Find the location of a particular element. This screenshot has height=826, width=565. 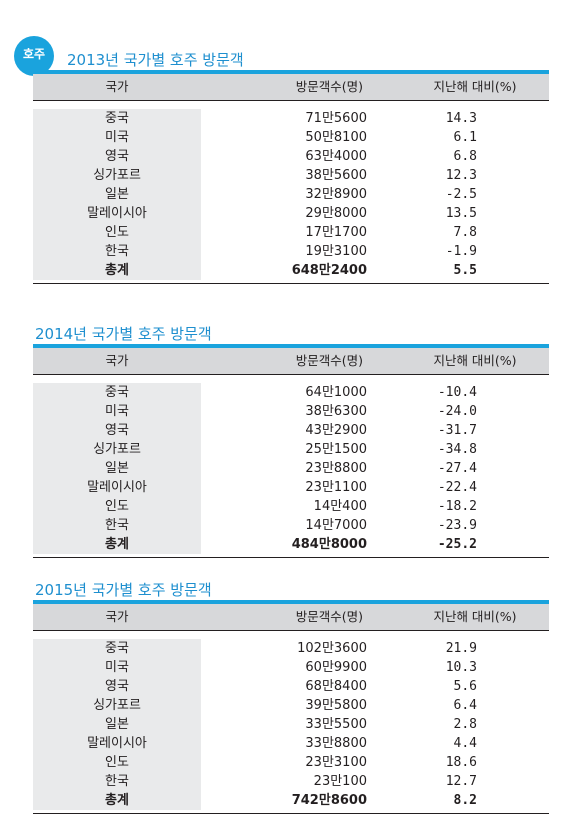

change-cell: -27.4 is located at coordinates (457, 468).